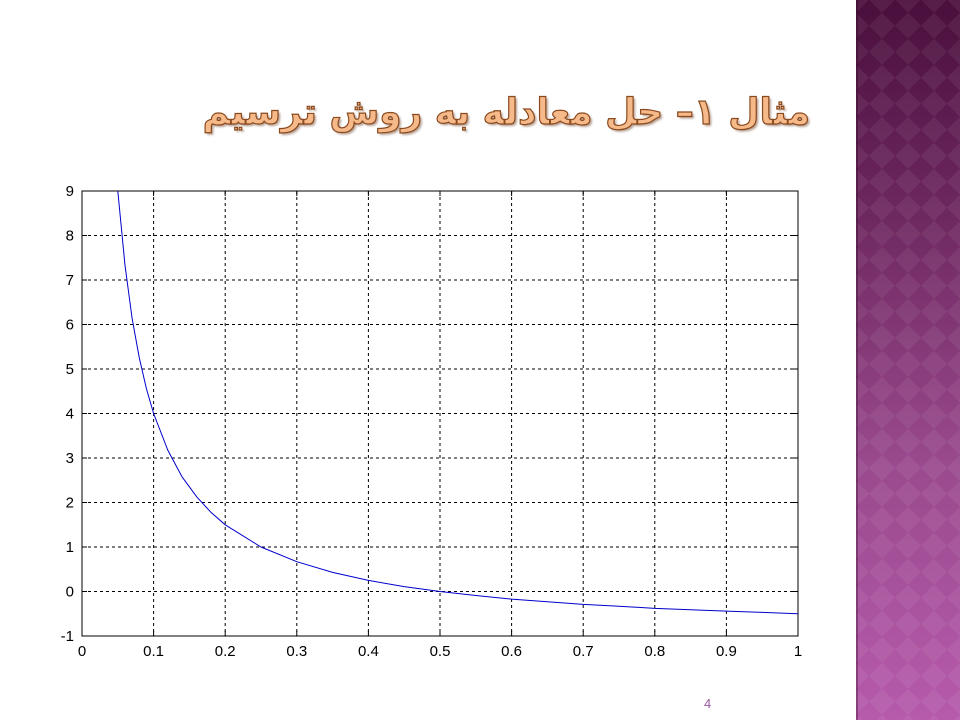 The width and height of the screenshot is (960, 720). I want to click on x-tick-label: 0.9, so click(726, 651).